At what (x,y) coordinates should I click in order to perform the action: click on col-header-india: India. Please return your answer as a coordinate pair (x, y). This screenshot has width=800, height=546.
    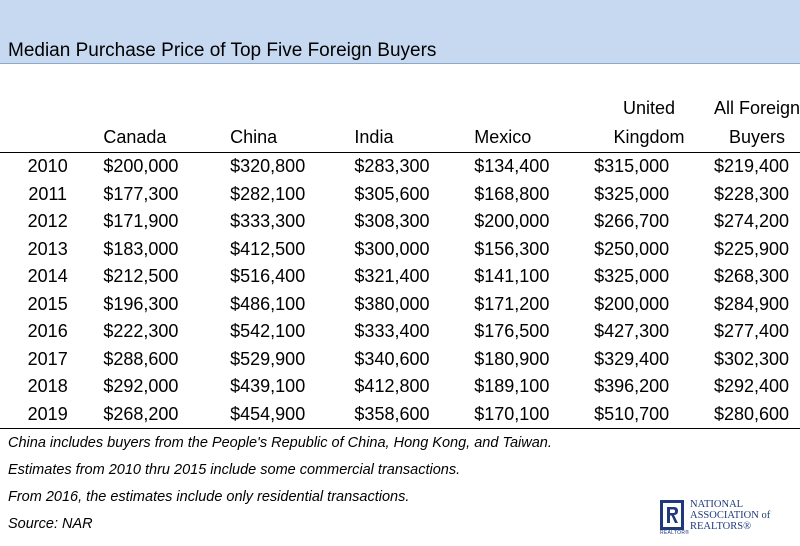
    Looking at the image, I should click on (374, 137).